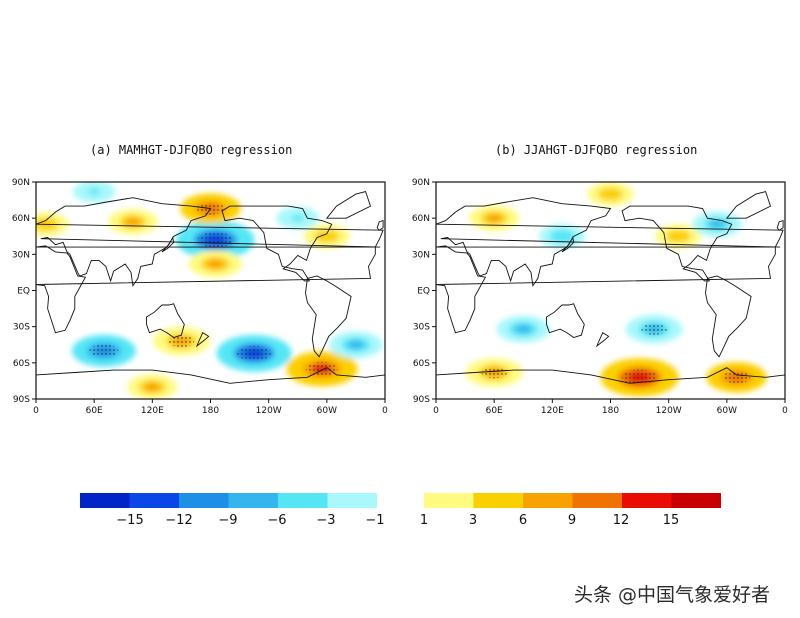 This screenshot has width=800, height=618. Describe the element at coordinates (494, 218) in the screenshot. I see `anomaly-peak-eurasia-positive` at that location.